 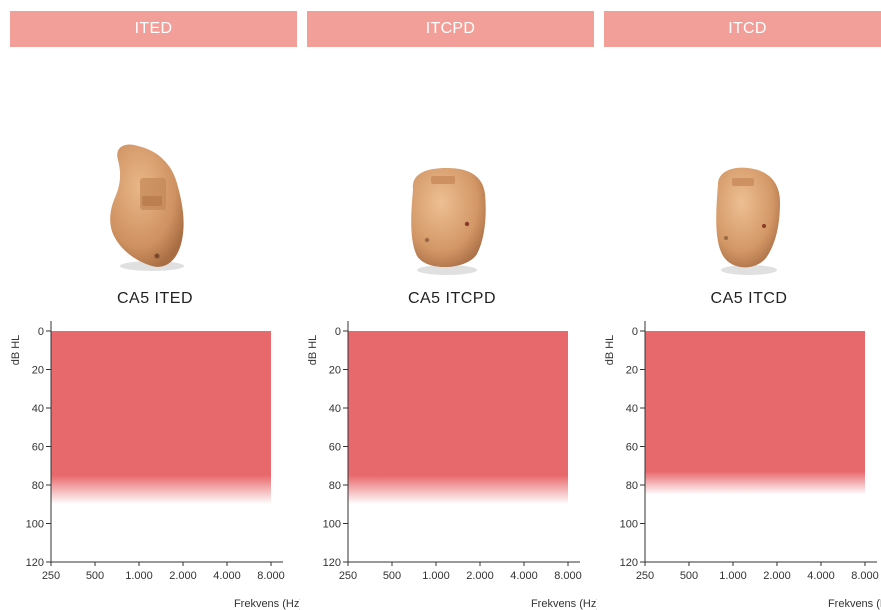 I want to click on model-name: CA5 ITCD, so click(x=749, y=298).